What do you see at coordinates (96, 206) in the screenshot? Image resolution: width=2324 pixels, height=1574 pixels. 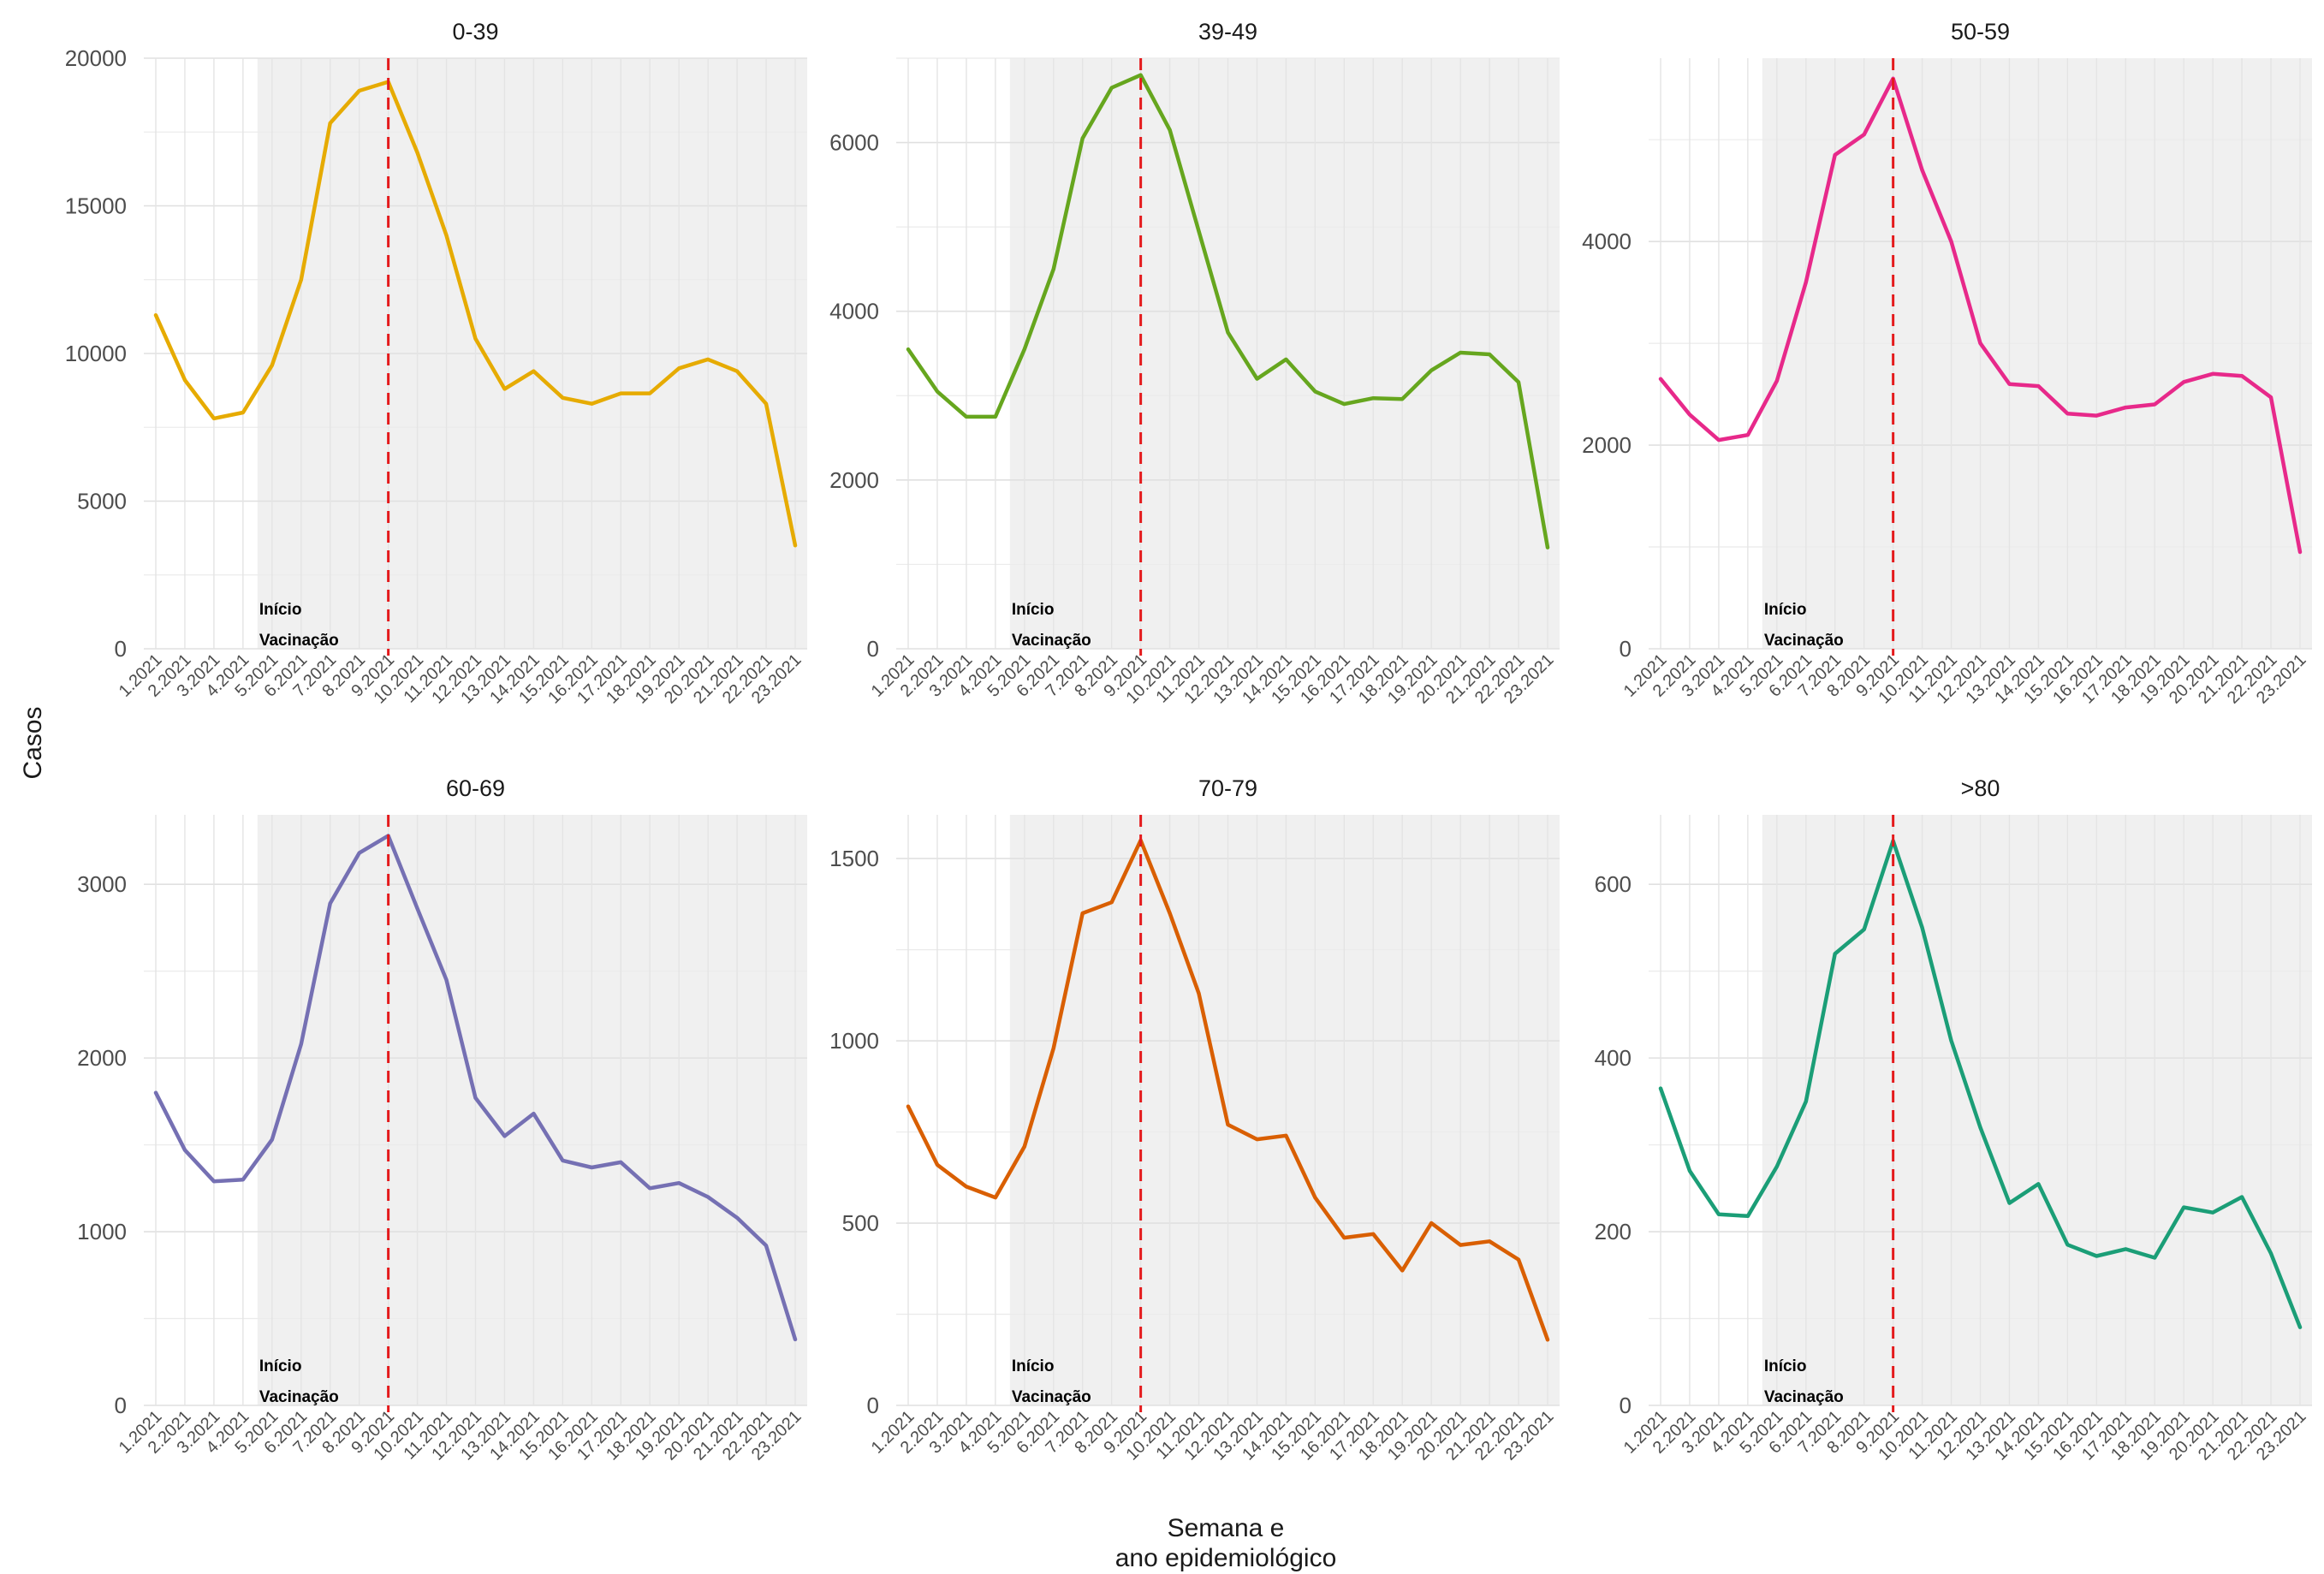 I see `y-tick-label: 15000` at bounding box center [96, 206].